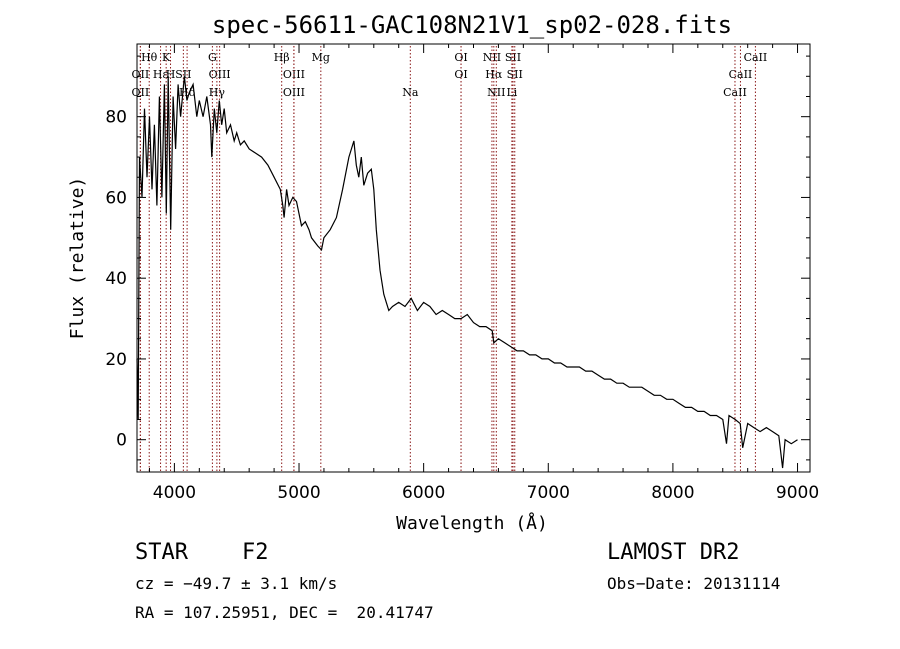 This screenshot has width=900, height=649. Describe the element at coordinates (494, 74) in the screenshot. I see `spectral-line-label: Hα` at that location.